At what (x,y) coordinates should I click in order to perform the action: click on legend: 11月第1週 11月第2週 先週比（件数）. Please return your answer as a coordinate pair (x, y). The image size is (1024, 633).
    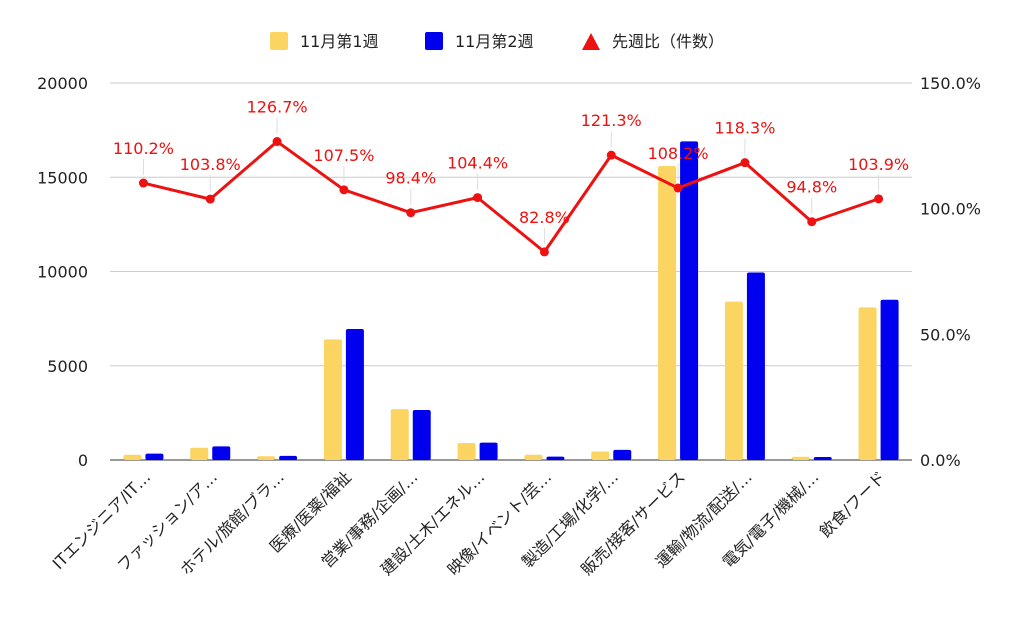
    Looking at the image, I should click on (497, 41).